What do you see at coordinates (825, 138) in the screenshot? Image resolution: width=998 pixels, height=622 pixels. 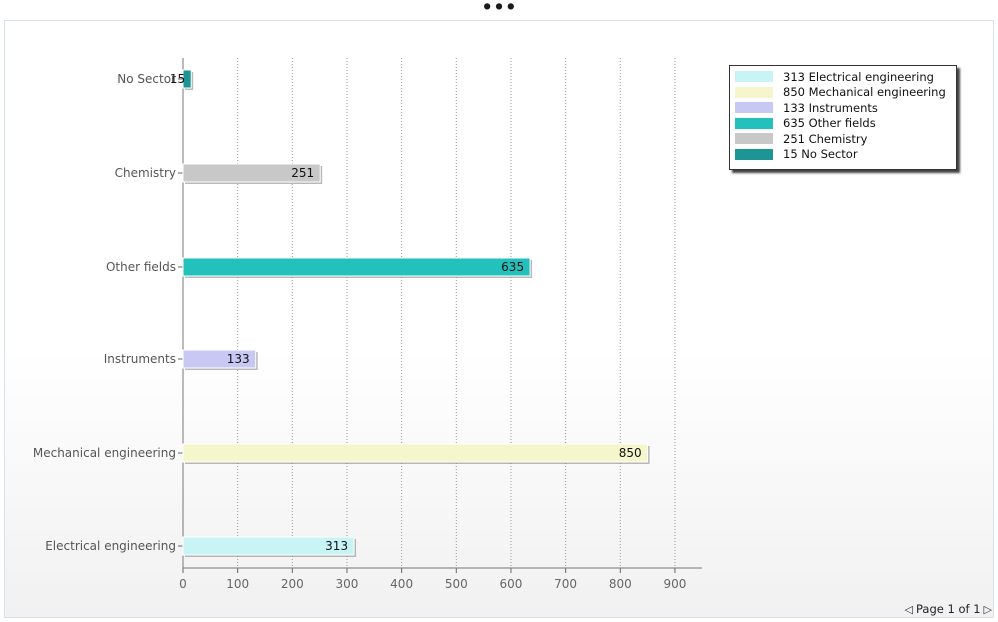 I see `legend-label: 251 Chemistry` at bounding box center [825, 138].